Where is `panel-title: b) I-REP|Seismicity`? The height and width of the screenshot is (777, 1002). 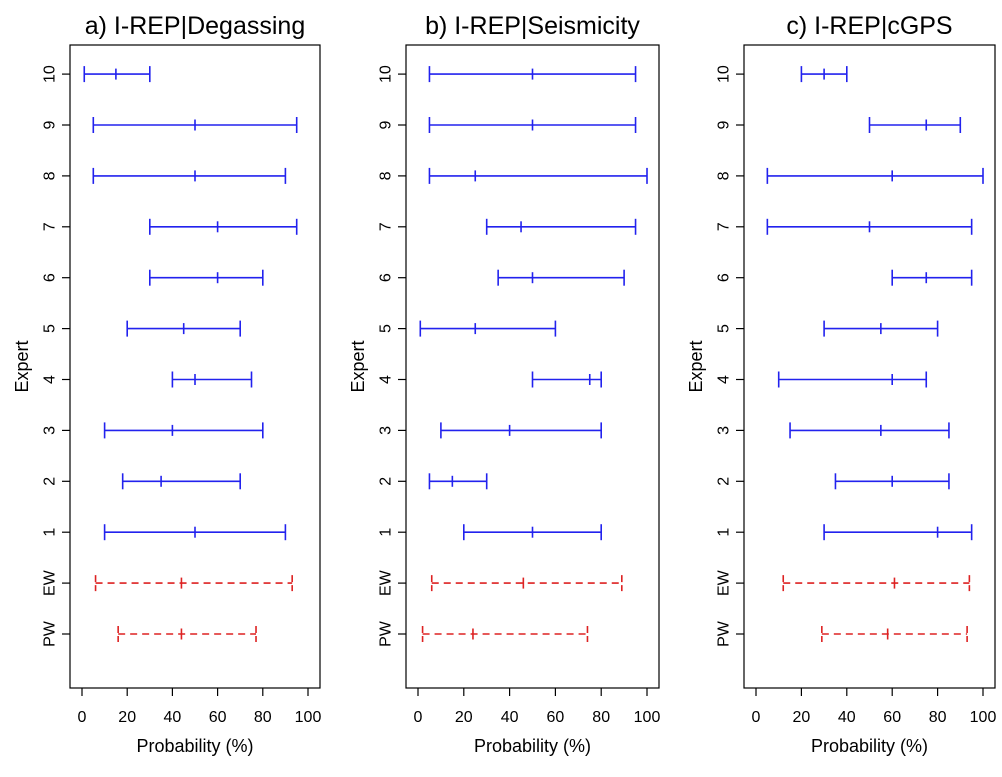 panel-title: b) I-REP|Seismicity is located at coordinates (532, 26).